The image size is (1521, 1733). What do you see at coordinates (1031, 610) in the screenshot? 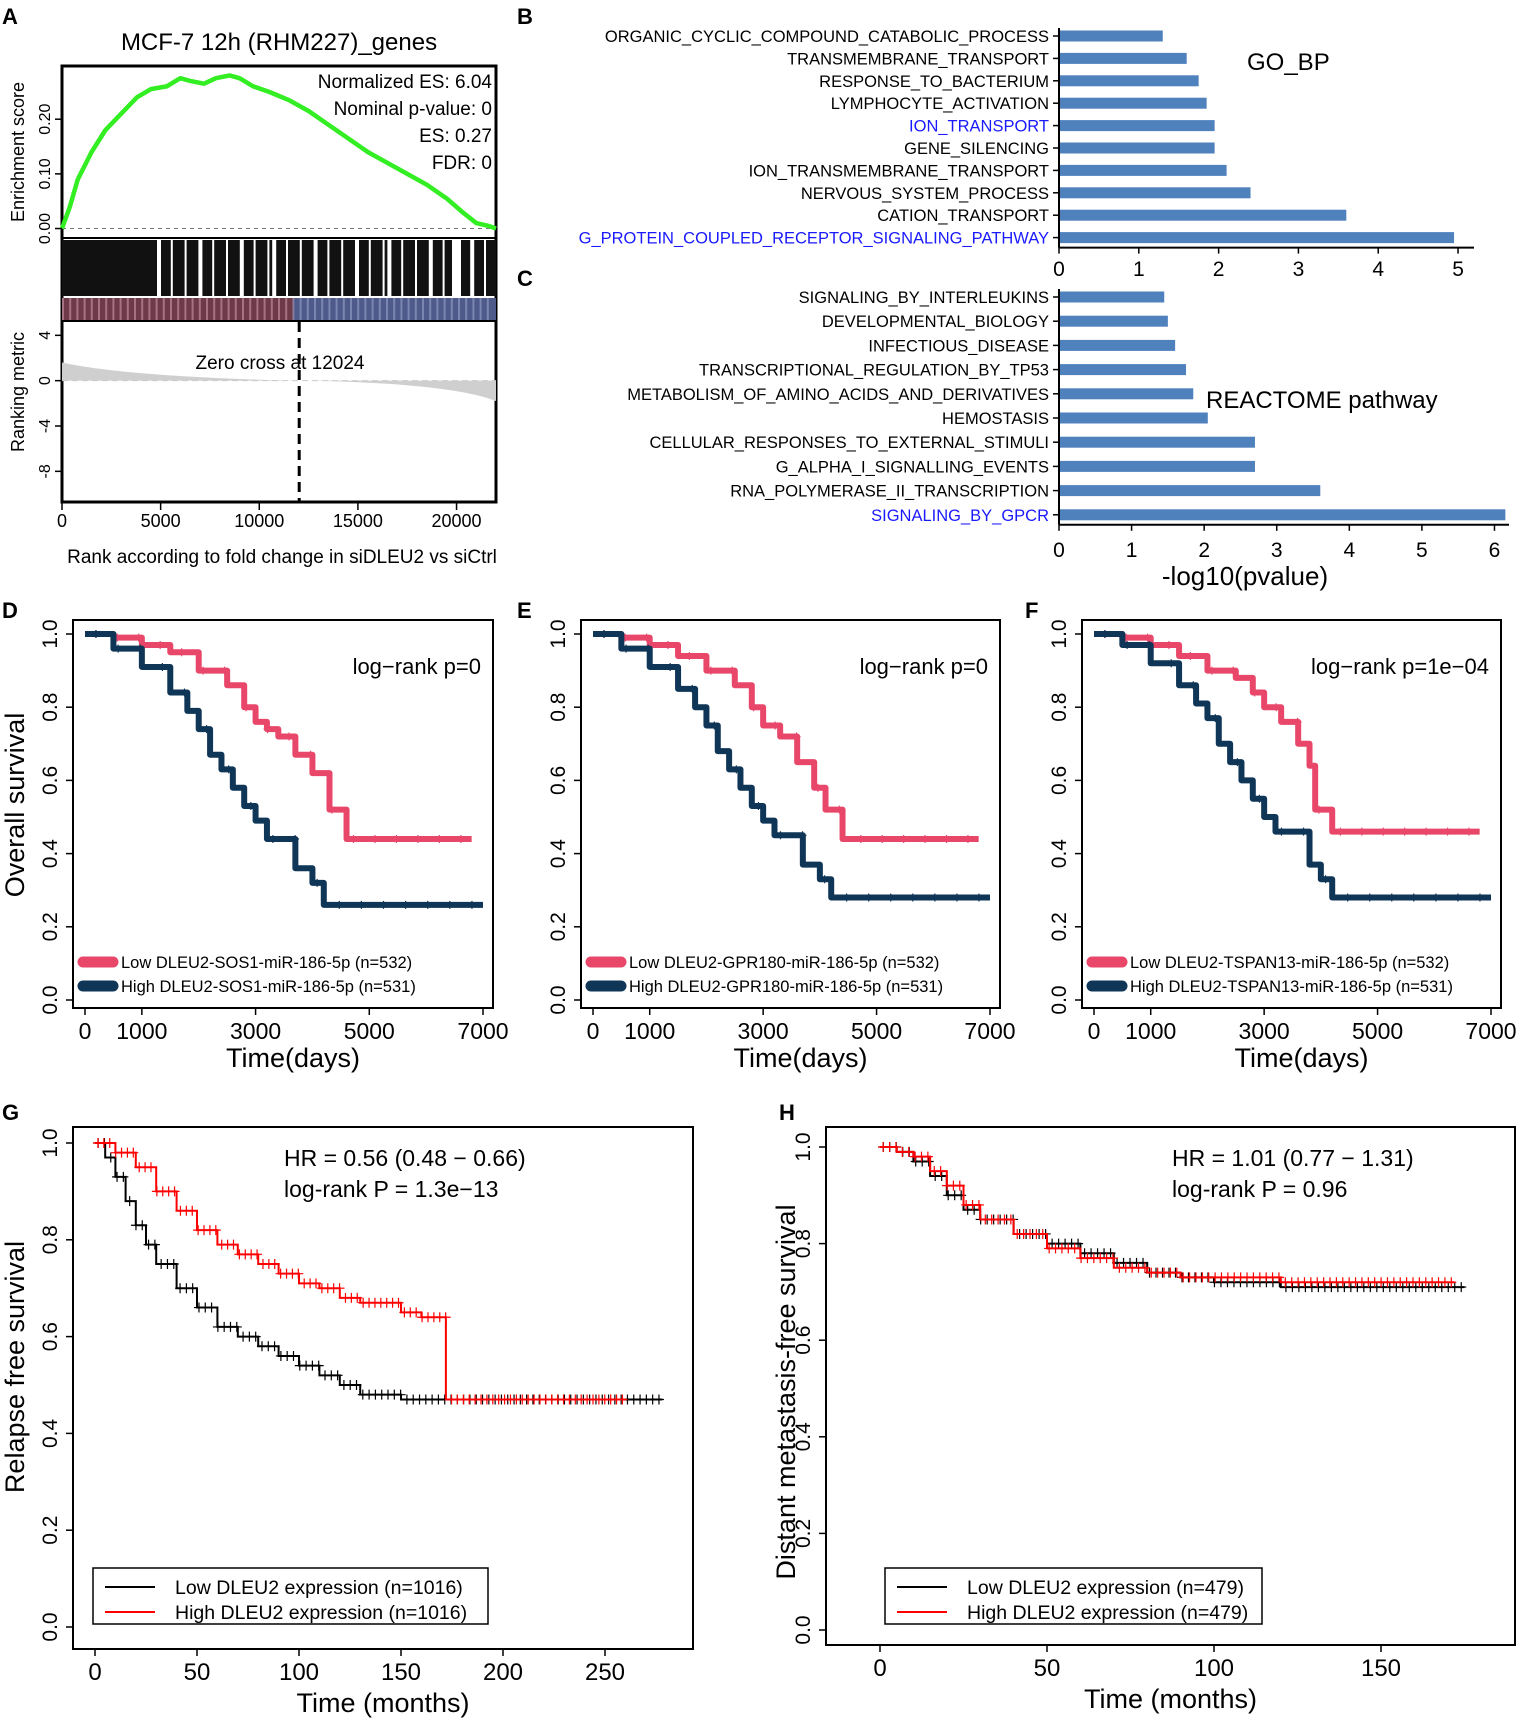
I see `panel-label-f: F` at bounding box center [1031, 610].